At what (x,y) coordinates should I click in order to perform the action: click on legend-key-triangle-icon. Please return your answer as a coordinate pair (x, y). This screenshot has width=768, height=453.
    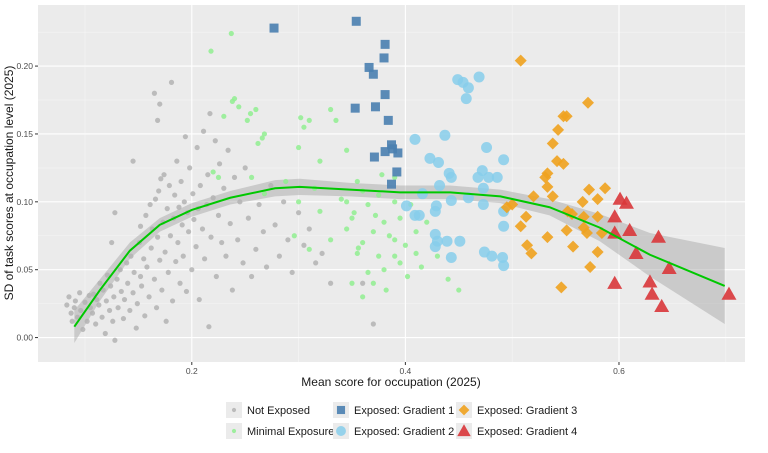
    Looking at the image, I should click on (464, 430).